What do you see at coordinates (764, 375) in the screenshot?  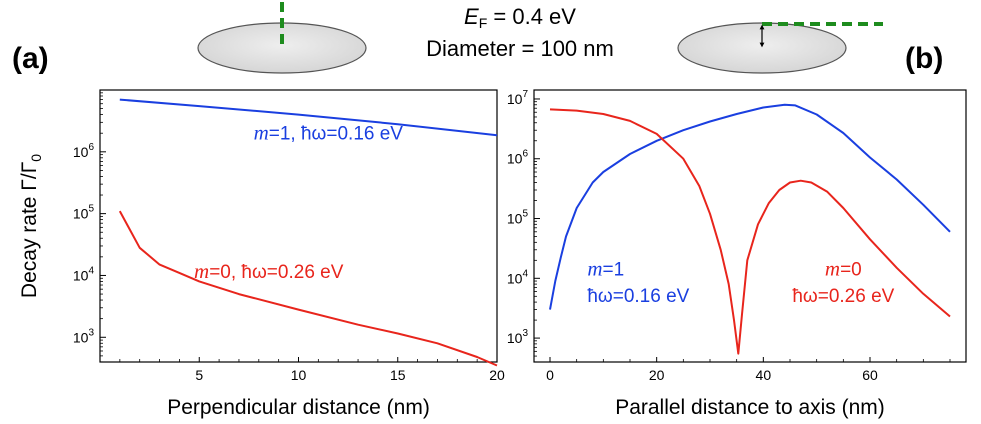 I see `panel-b-xtick-label: 40` at bounding box center [764, 375].